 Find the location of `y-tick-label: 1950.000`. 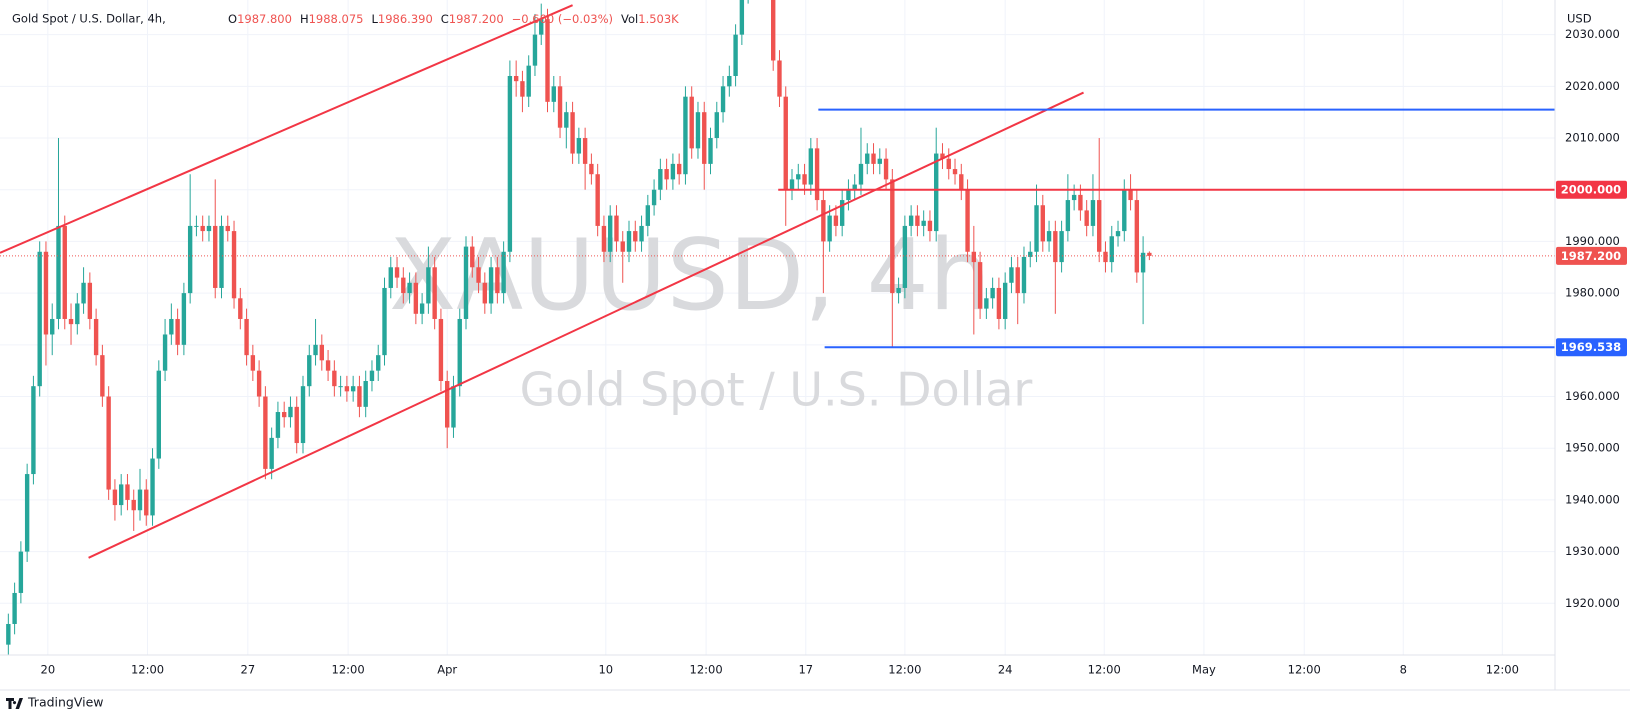

y-tick-label: 1950.000 is located at coordinates (1592, 448).